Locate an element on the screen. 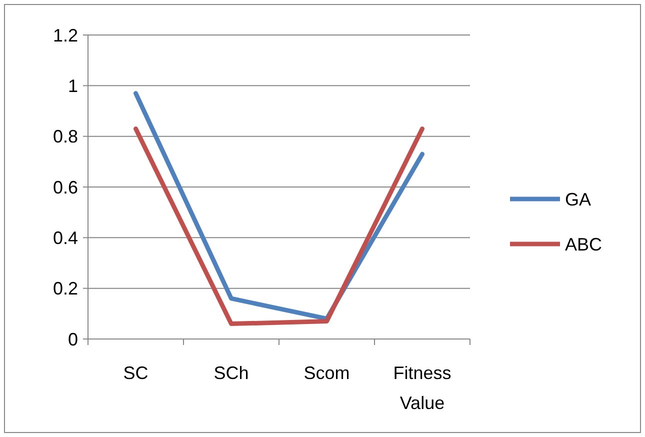 The height and width of the screenshot is (437, 645). x-tick-label: Scom is located at coordinates (327, 373).